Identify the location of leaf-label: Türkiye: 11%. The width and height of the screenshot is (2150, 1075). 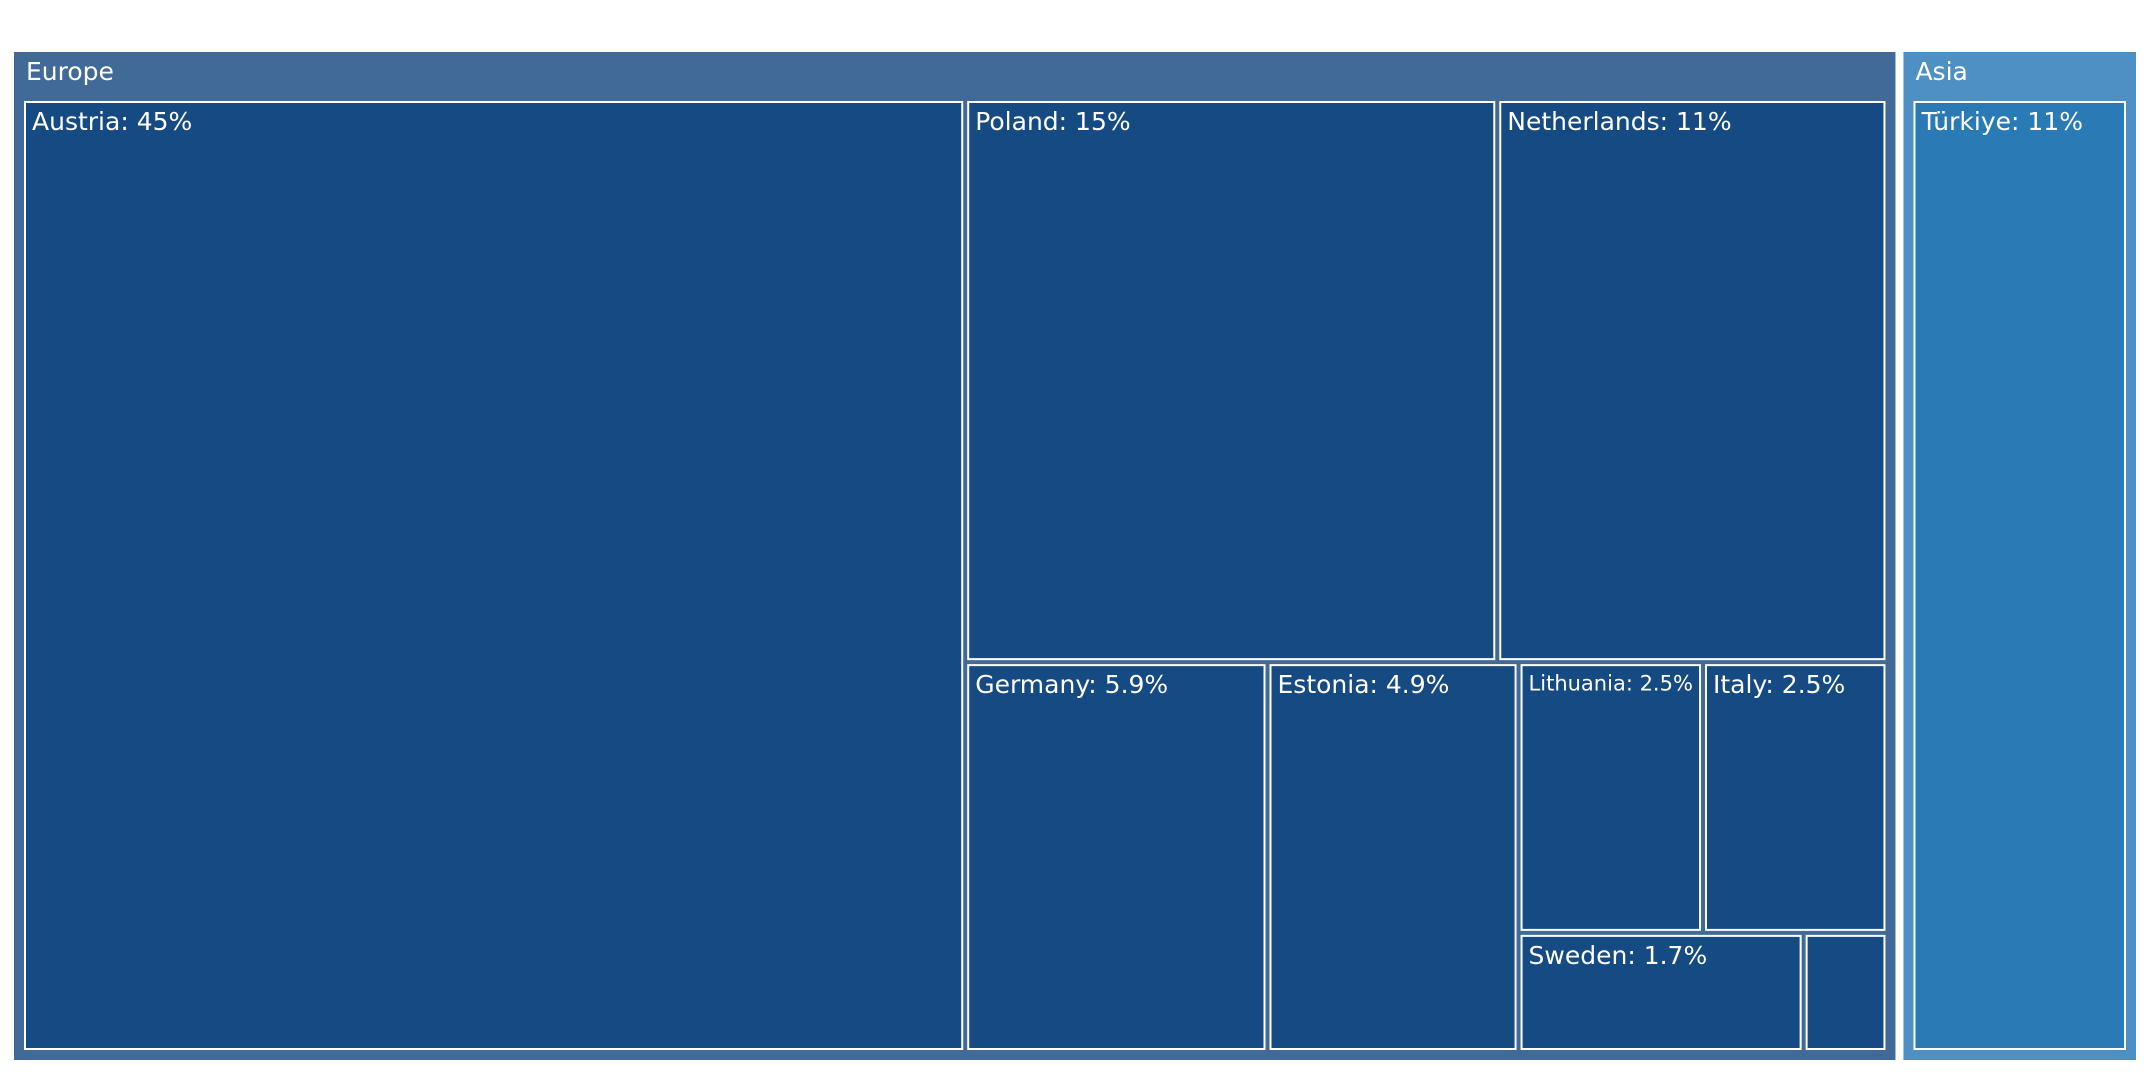
(2001, 121).